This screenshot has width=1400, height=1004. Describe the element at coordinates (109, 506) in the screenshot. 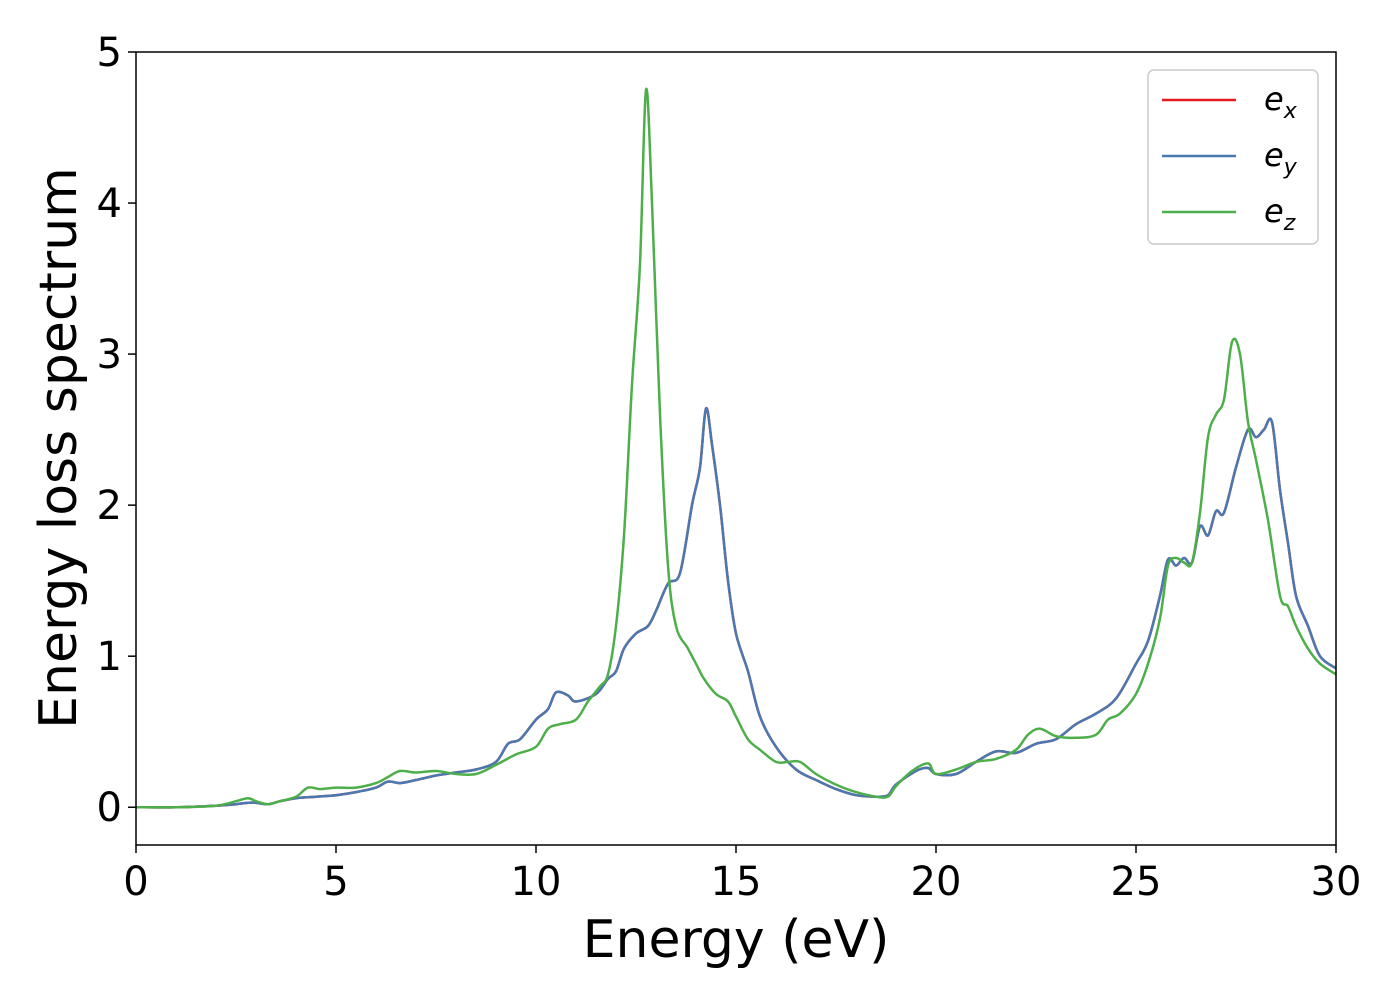

I see `y-tick-label: 2` at that location.